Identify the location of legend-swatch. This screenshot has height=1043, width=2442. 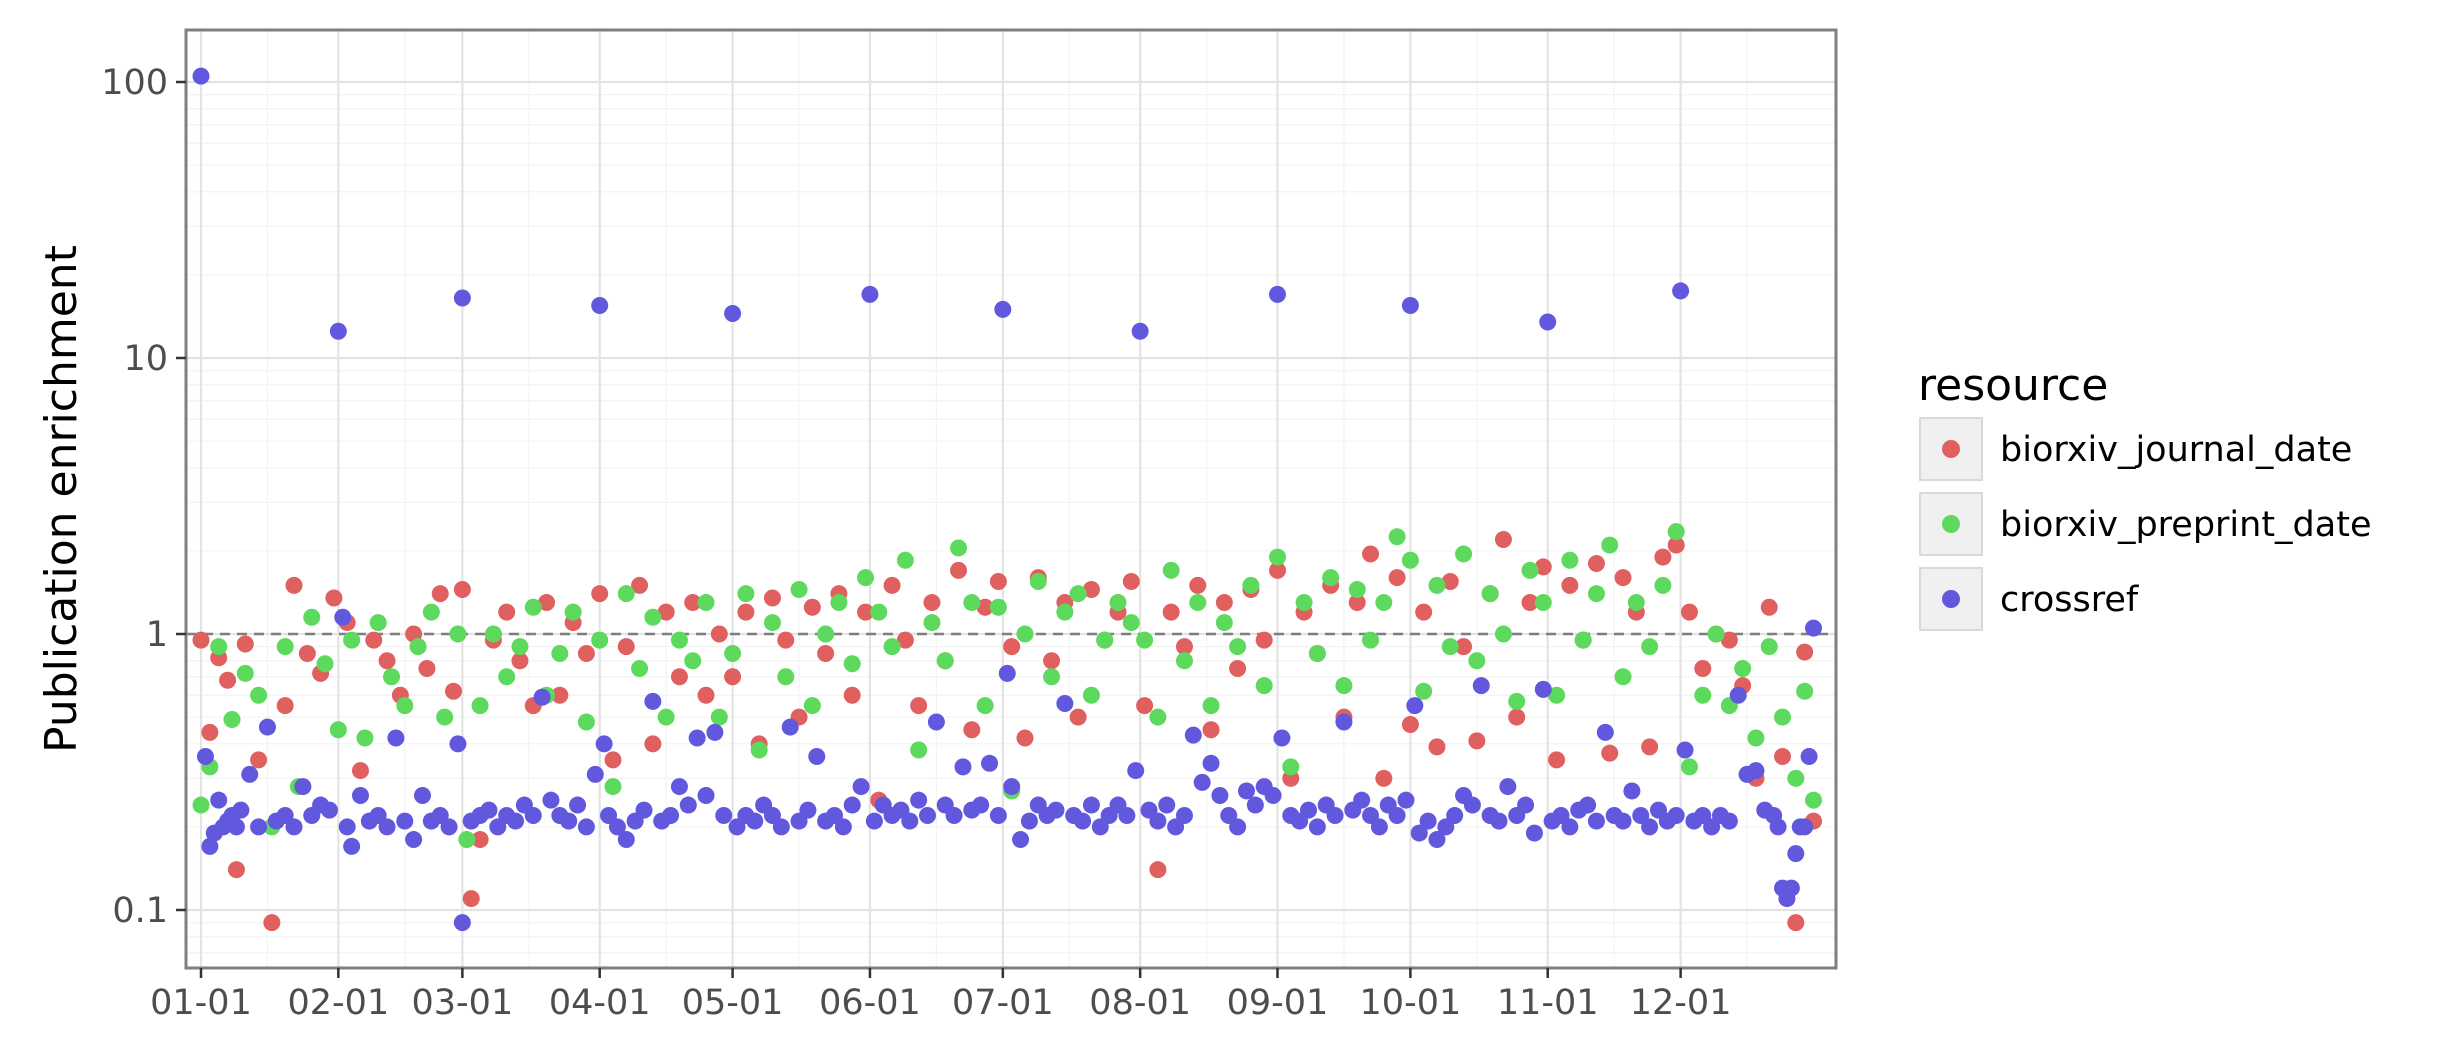
(1951, 449).